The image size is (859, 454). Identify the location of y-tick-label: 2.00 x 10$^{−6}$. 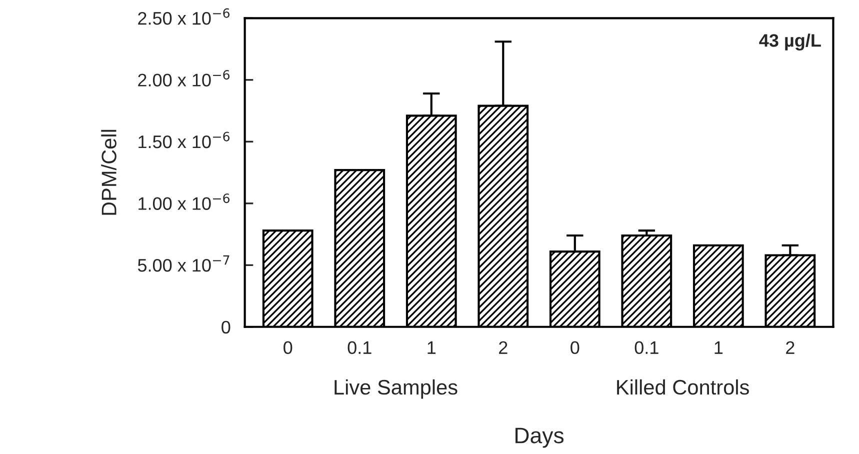
(184, 78).